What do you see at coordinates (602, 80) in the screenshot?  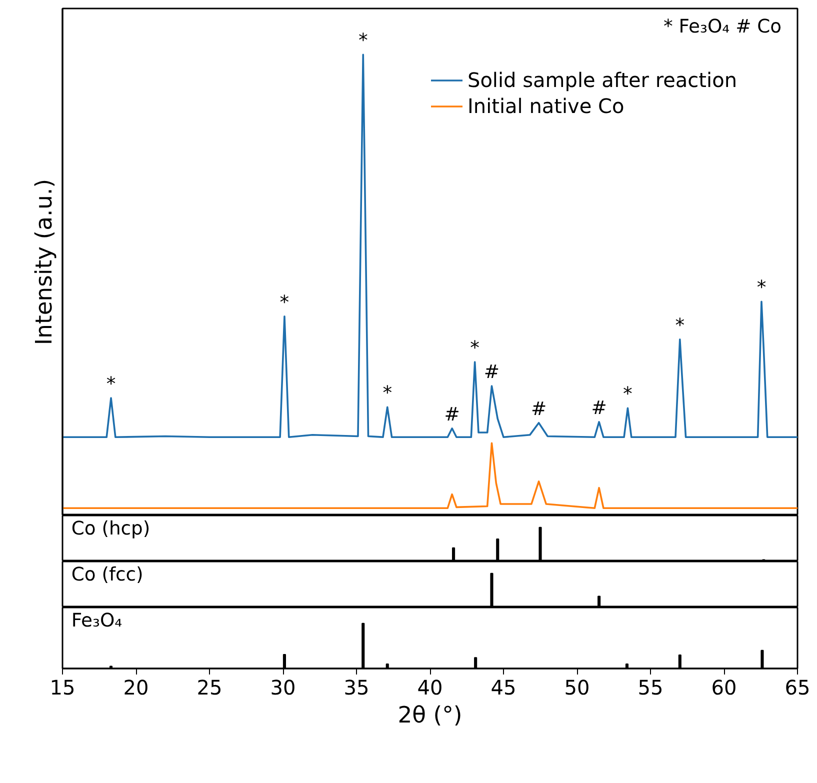 I see `legend-label: Solid sample after reaction` at bounding box center [602, 80].